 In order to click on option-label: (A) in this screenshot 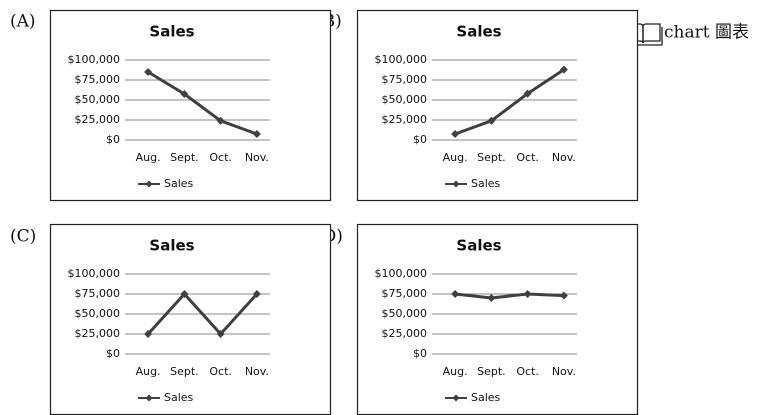, I will do `click(23, 22)`.